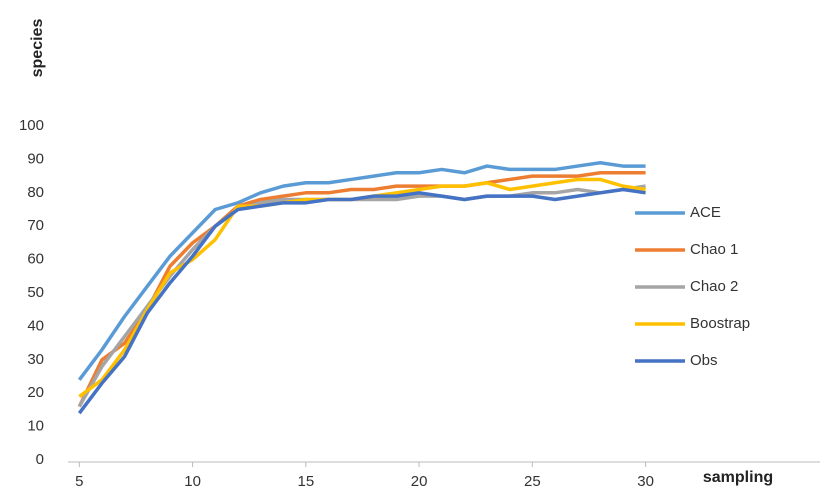 The width and height of the screenshot is (824, 493). I want to click on y-tick-label: 30, so click(35, 359).